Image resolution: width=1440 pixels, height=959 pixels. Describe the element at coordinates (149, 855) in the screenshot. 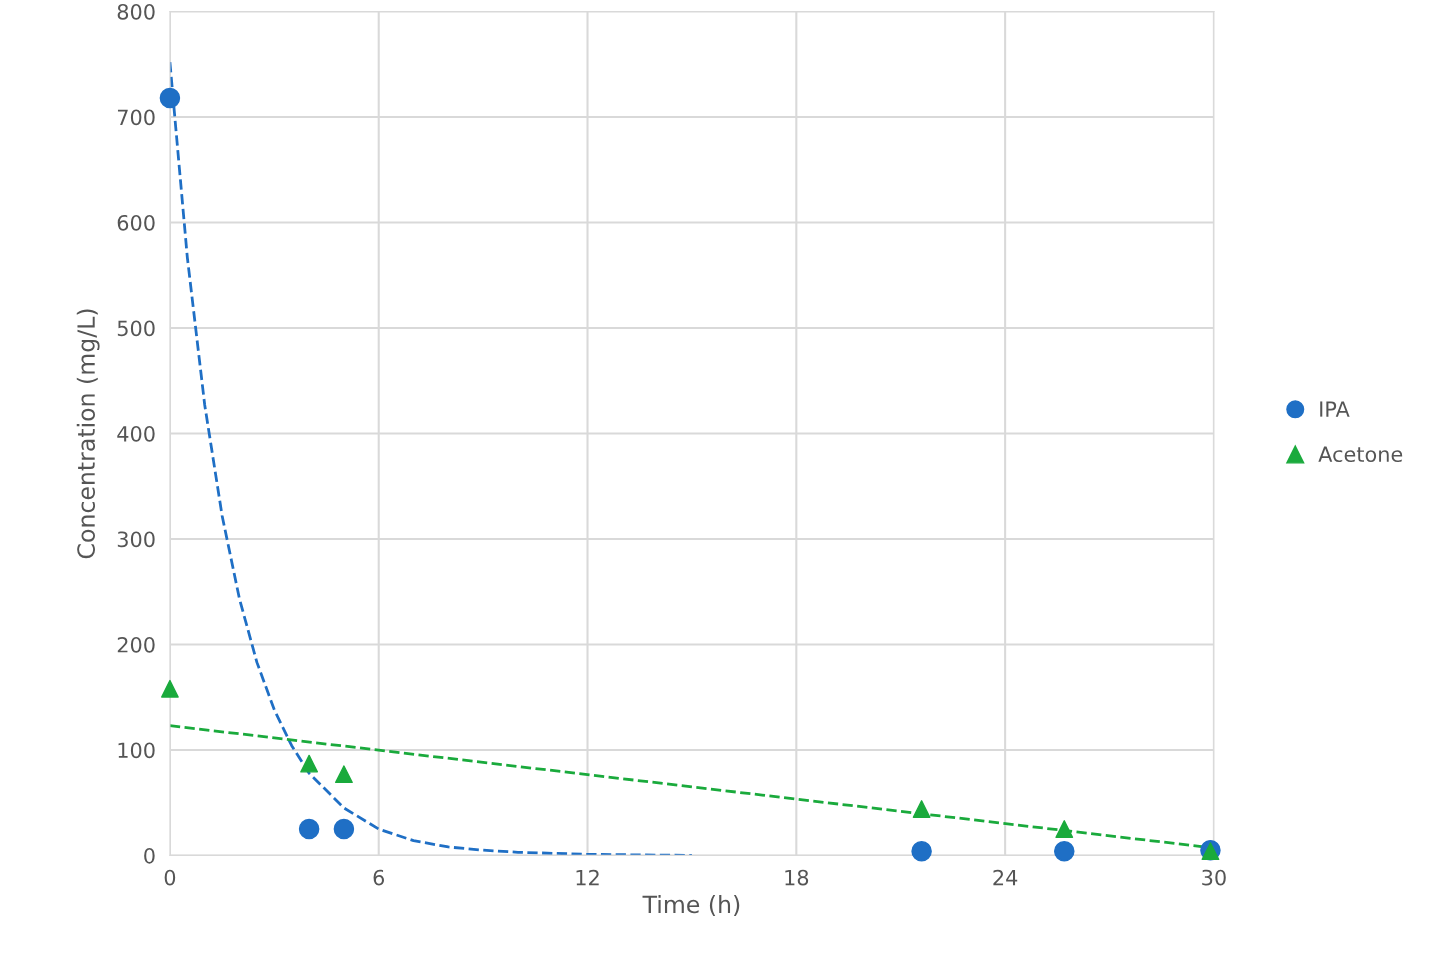

I see `y-tick-label: 0` at that location.